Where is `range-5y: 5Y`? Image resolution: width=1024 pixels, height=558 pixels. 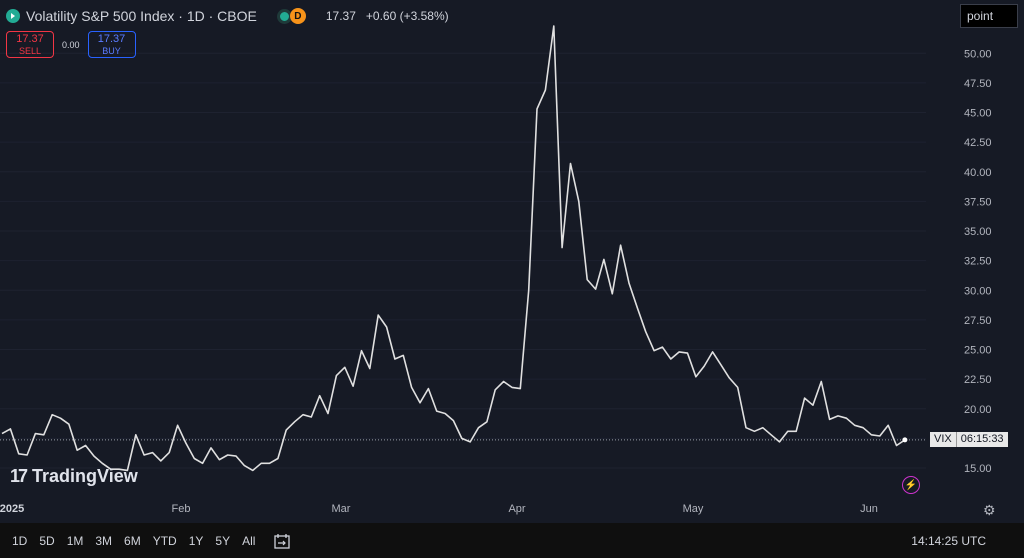
range-5y: 5Y is located at coordinates (223, 540).